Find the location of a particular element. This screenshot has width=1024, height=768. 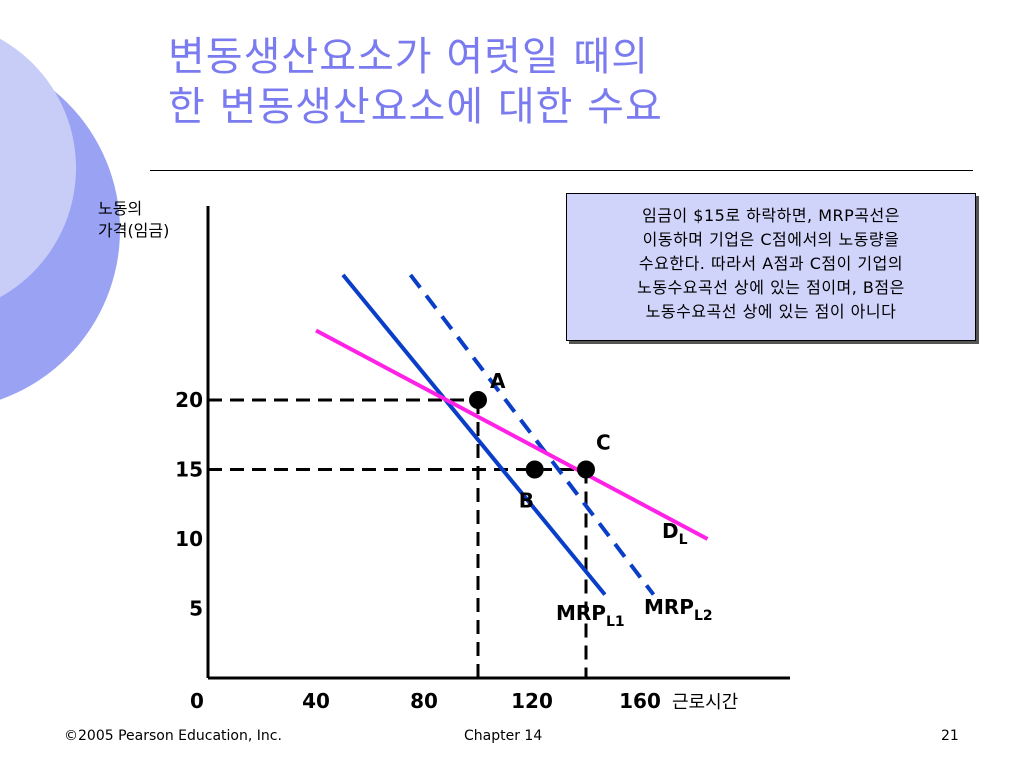

y-tick-label-5: 5 is located at coordinates (196, 609).